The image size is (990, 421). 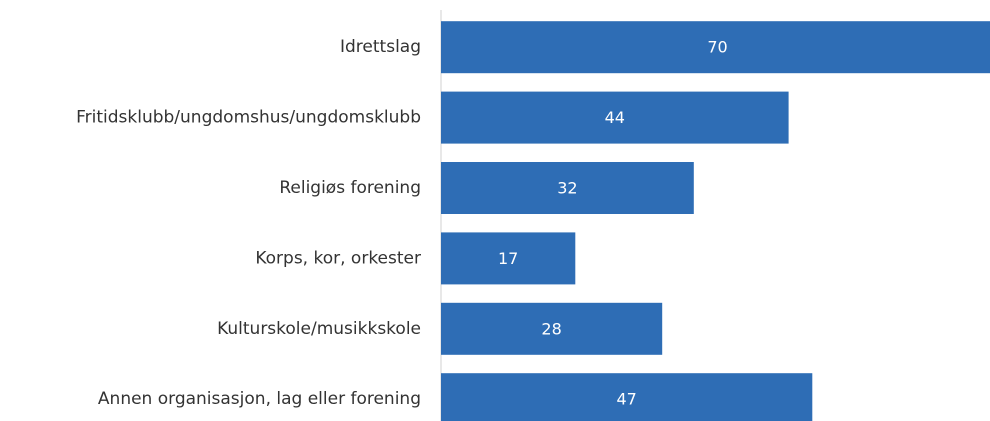 I want to click on value-label: 32, so click(x=567, y=188).